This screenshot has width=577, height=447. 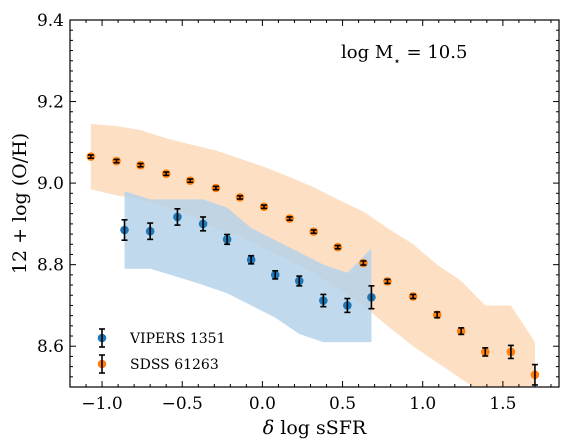 I want to click on annotation-prefix: log M, so click(x=367, y=52).